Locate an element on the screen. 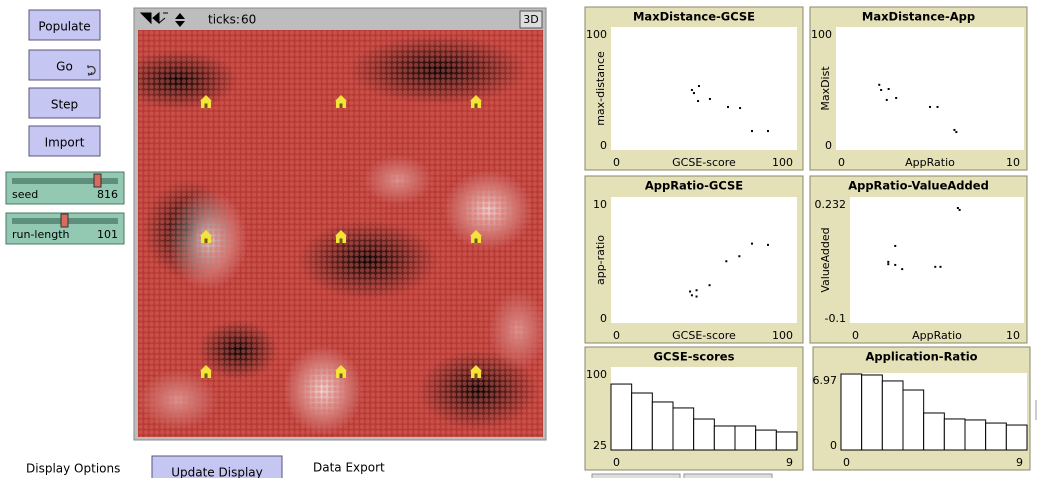  button-label: Go is located at coordinates (64, 67).